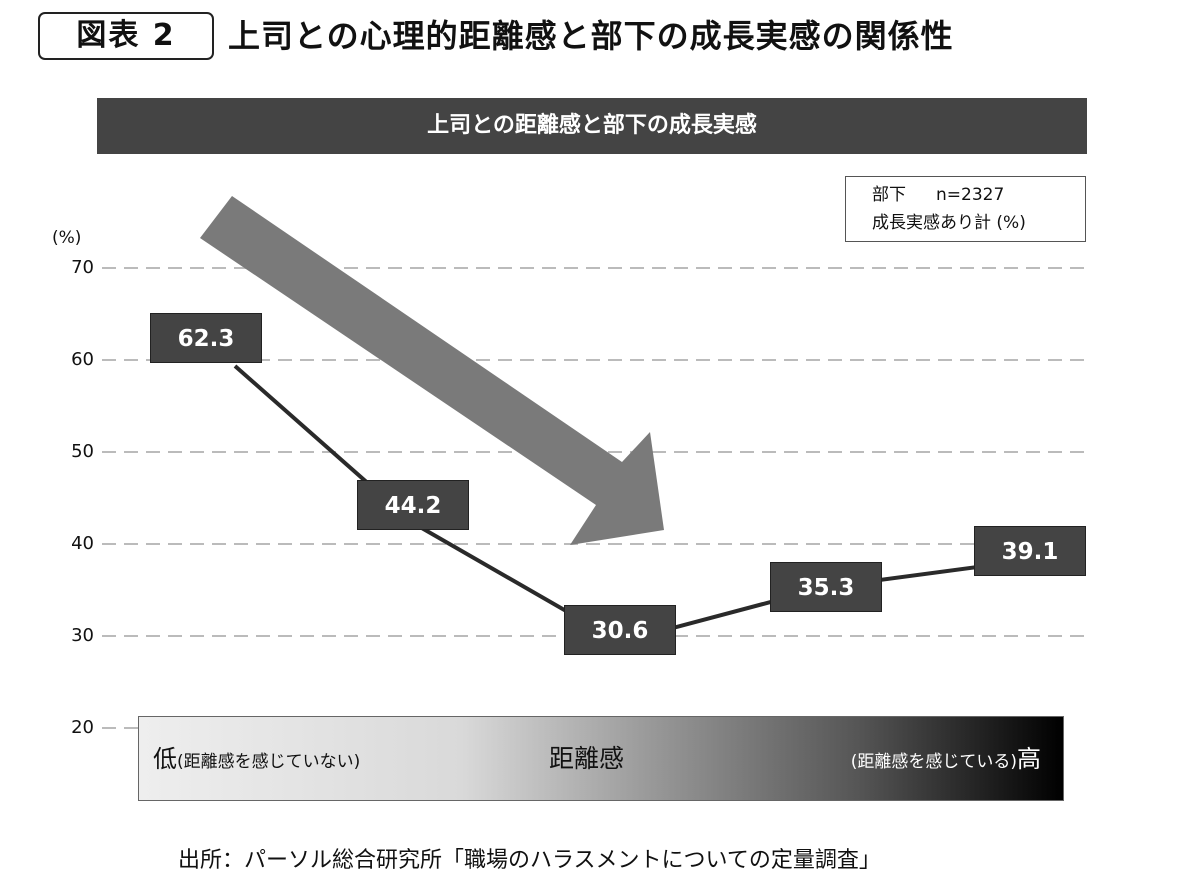  Describe the element at coordinates (592, 126) in the screenshot. I see `chart-title-banner: 上司との距離感と部下の成長実感` at that location.